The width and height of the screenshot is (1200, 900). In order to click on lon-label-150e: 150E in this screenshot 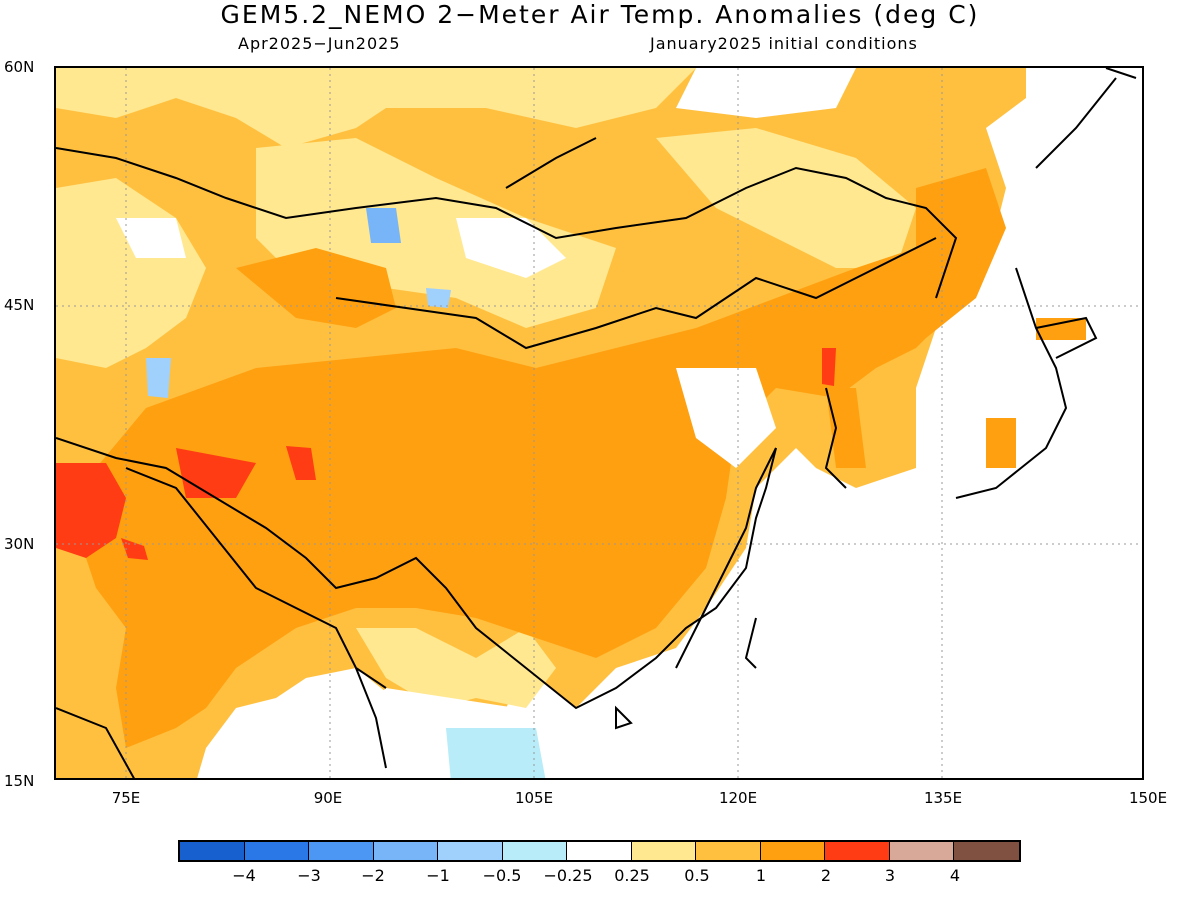, I will do `click(1148, 798)`.